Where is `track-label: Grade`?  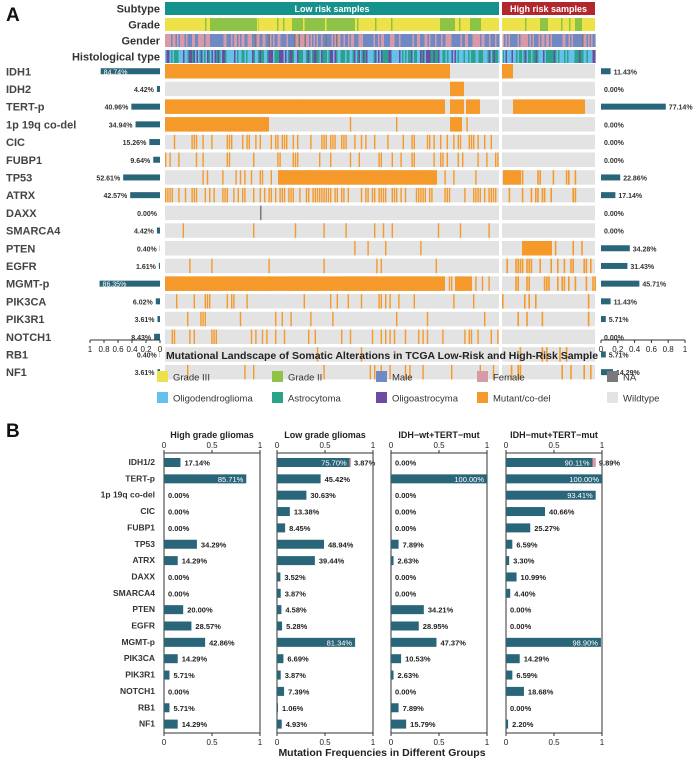 track-label: Grade is located at coordinates (144, 26).